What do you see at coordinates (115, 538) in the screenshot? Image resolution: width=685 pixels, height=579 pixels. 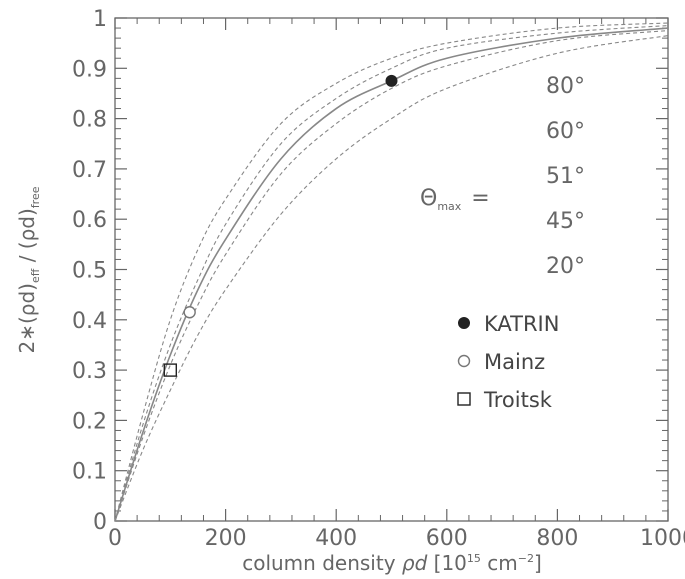 I see `x-tick-label: 0` at bounding box center [115, 538].